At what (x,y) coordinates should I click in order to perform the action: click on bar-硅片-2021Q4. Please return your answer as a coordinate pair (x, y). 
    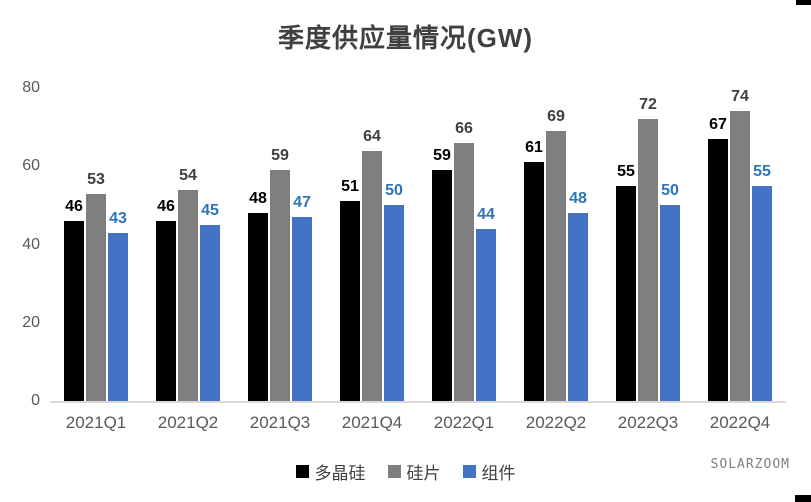
    Looking at the image, I should click on (372, 275).